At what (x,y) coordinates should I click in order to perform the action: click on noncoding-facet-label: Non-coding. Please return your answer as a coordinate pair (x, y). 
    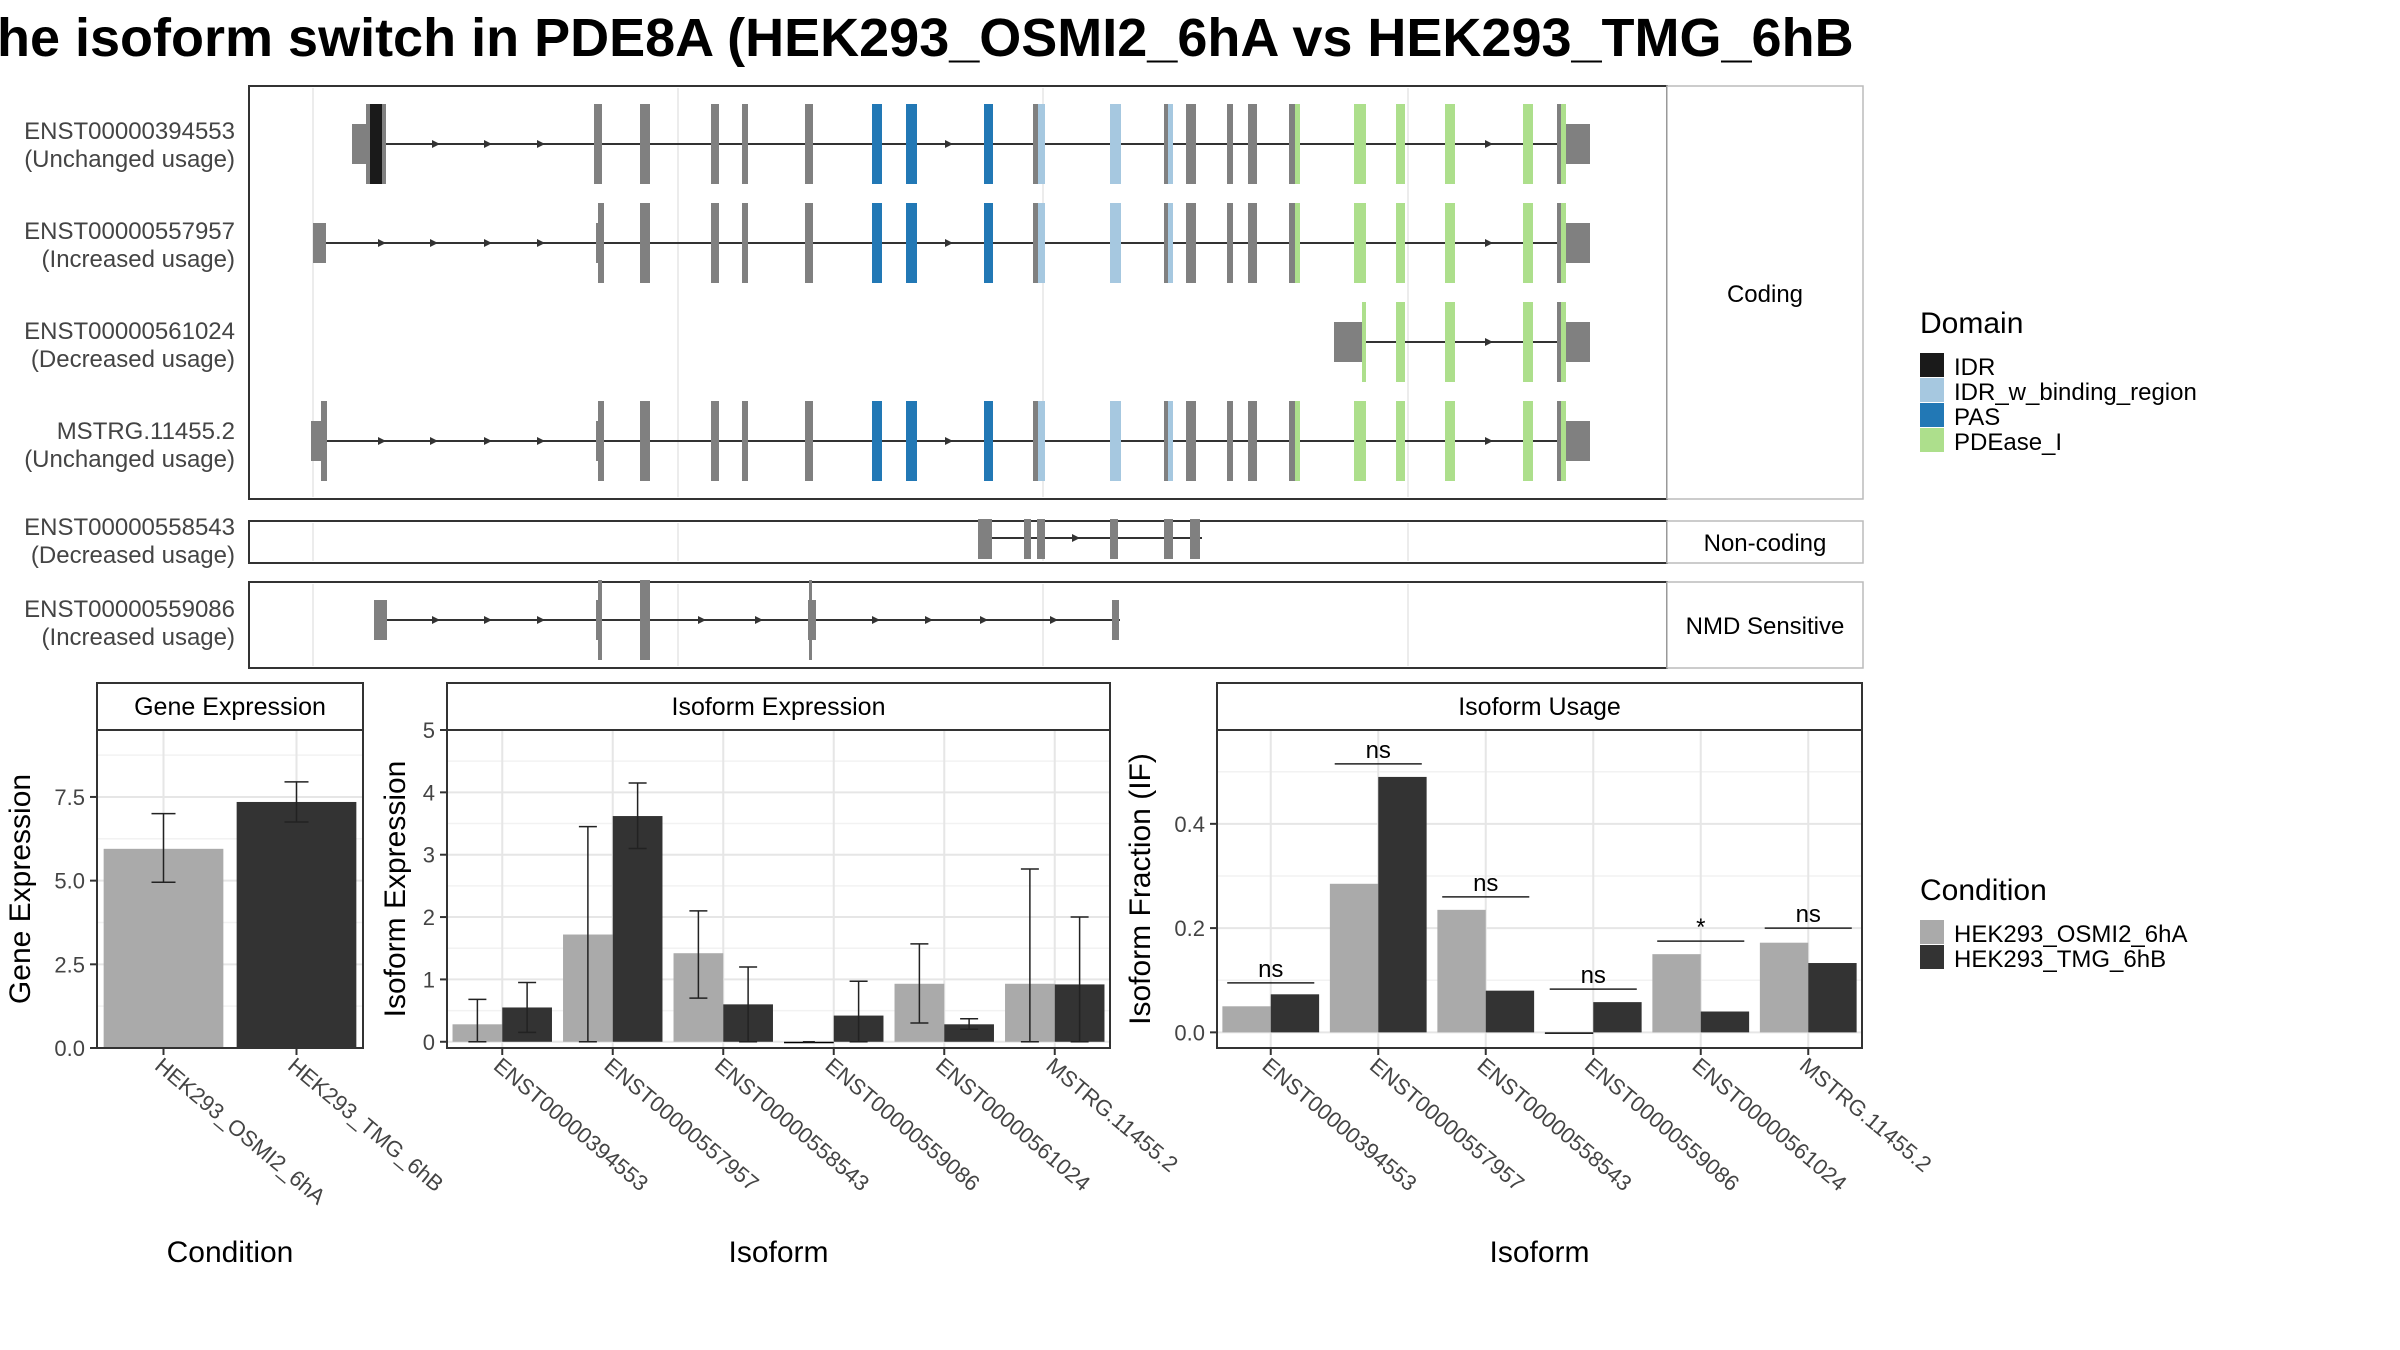
    Looking at the image, I should click on (1765, 543).